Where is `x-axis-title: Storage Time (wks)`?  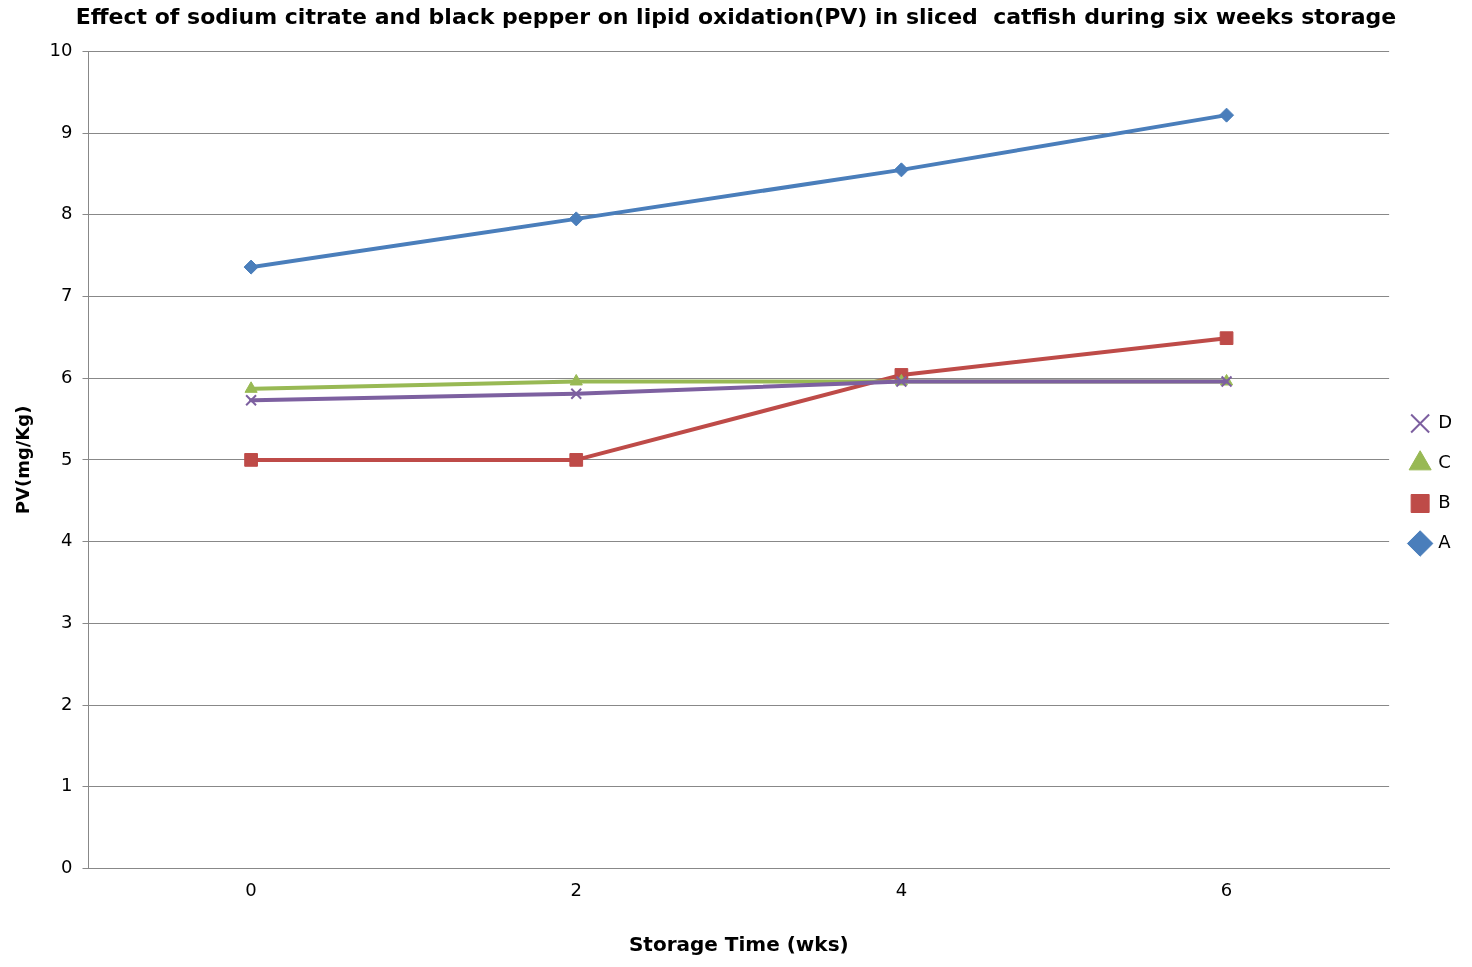
x-axis-title: Storage Time (wks) is located at coordinates (738, 944).